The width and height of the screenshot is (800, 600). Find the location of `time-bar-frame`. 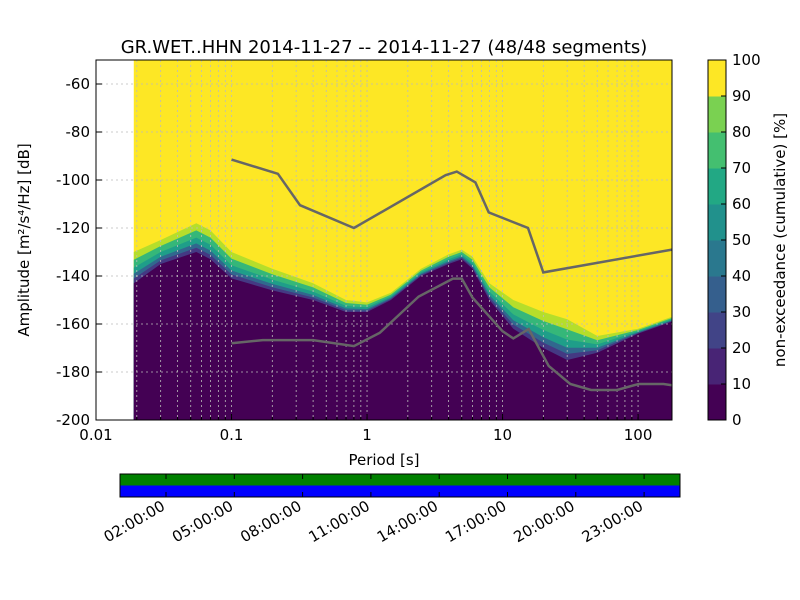

time-bar-frame is located at coordinates (400, 485).